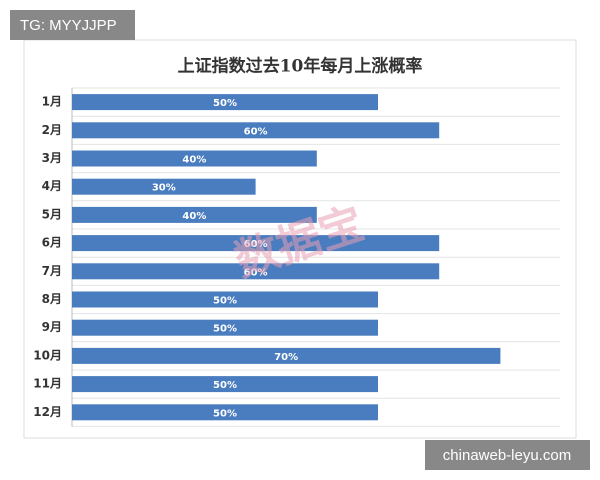  Describe the element at coordinates (52, 271) in the screenshot. I see `y-tick-label: 7月` at that location.